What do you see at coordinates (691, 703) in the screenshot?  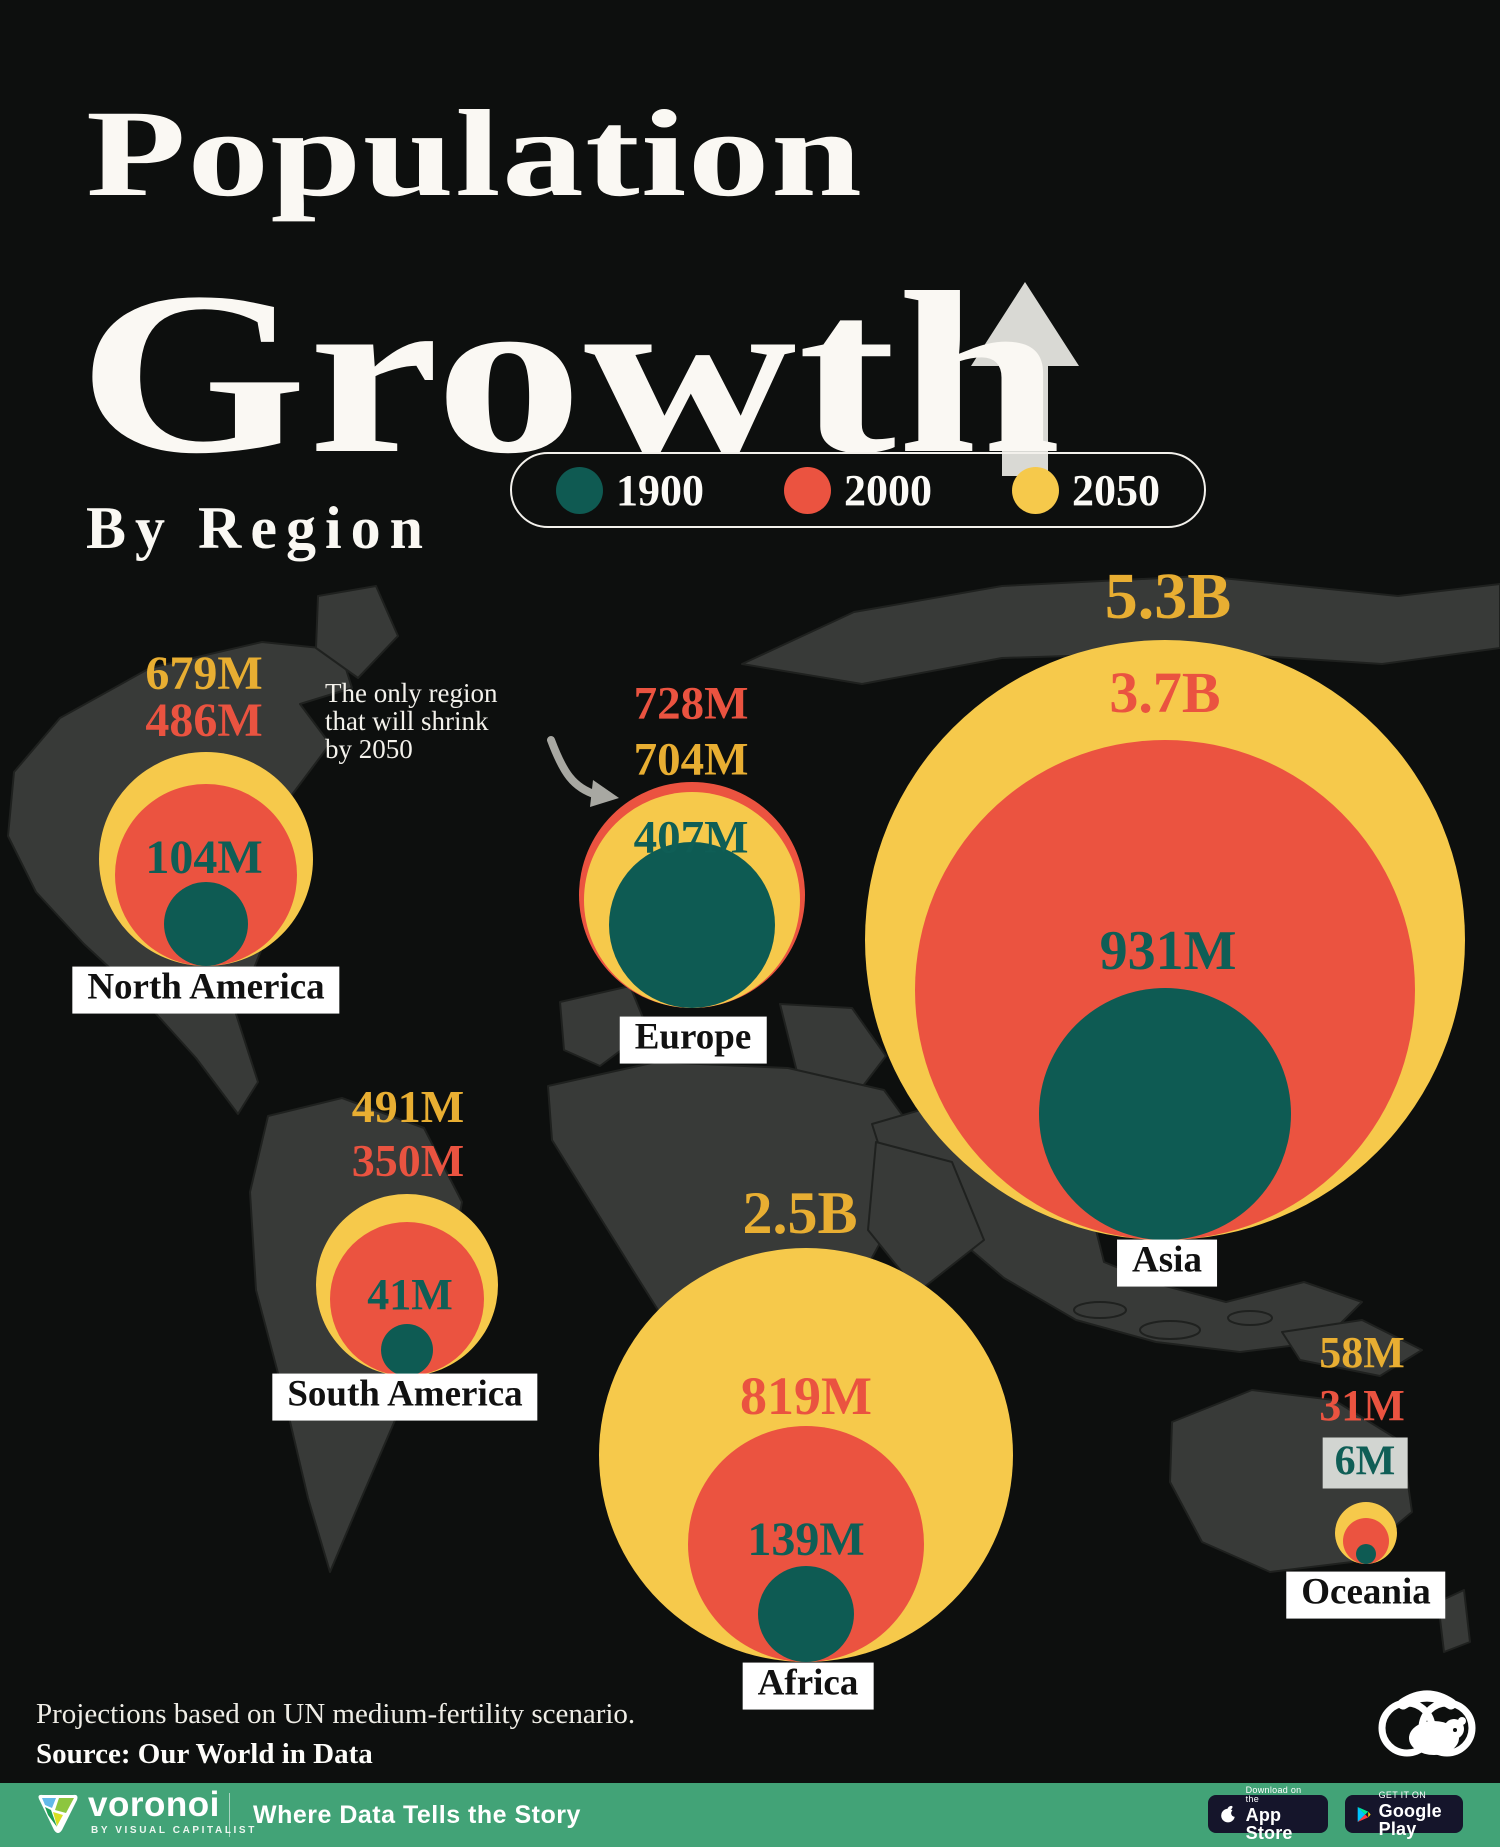 I see `value-label: 728M` at bounding box center [691, 703].